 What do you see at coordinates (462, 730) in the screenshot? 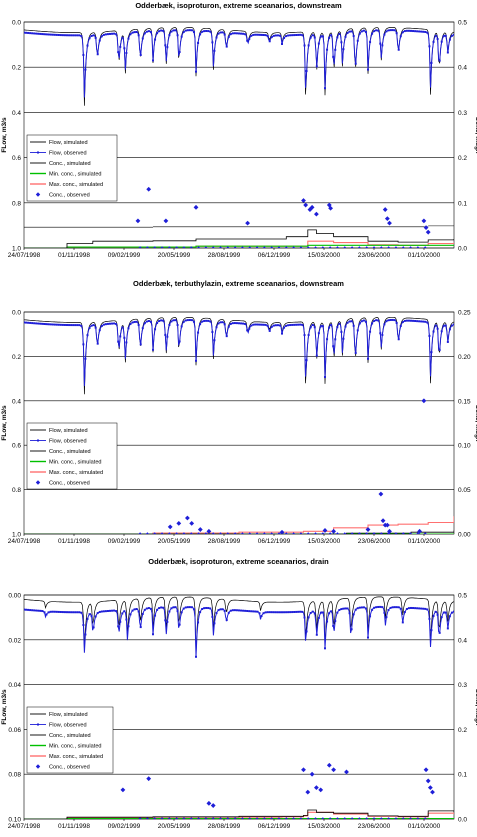
I see `y-right-tick-label: 0.2` at bounding box center [462, 730].